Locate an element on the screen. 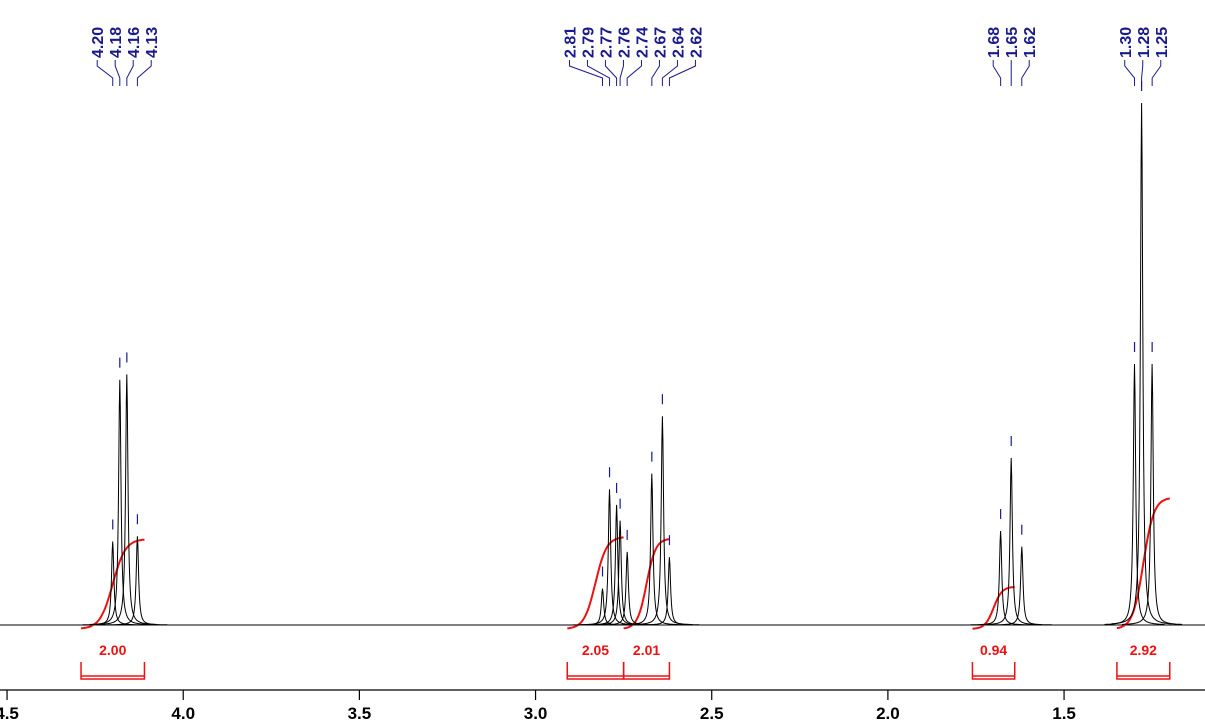  peak-label: 4.16 is located at coordinates (134, 42).